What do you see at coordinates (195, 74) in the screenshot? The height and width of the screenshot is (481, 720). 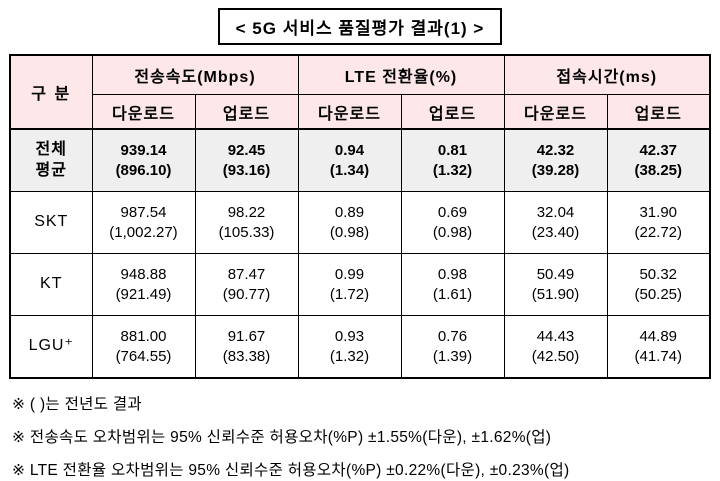 I see `group-header-speed: 전송속도(Mbps)` at bounding box center [195, 74].